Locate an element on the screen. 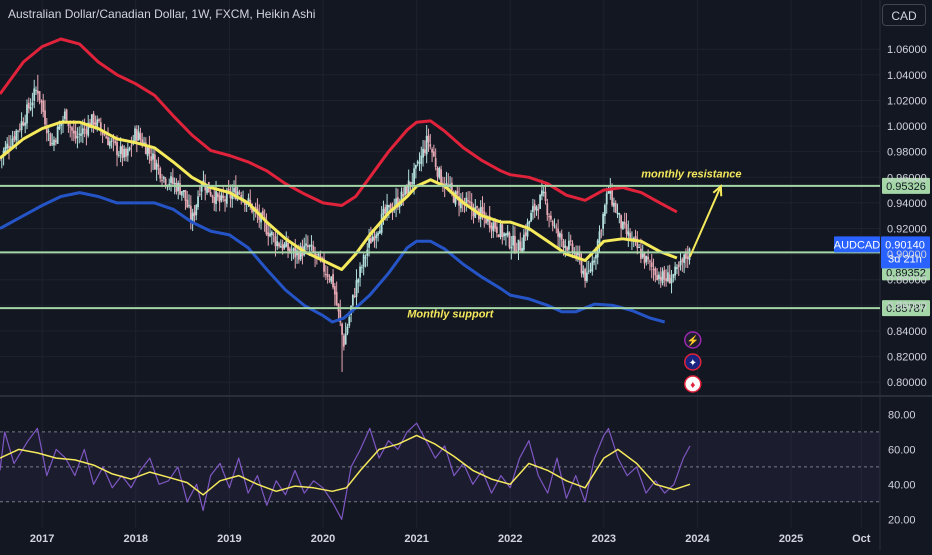 The image size is (932, 555). canada-flag-icon is located at coordinates (693, 384).